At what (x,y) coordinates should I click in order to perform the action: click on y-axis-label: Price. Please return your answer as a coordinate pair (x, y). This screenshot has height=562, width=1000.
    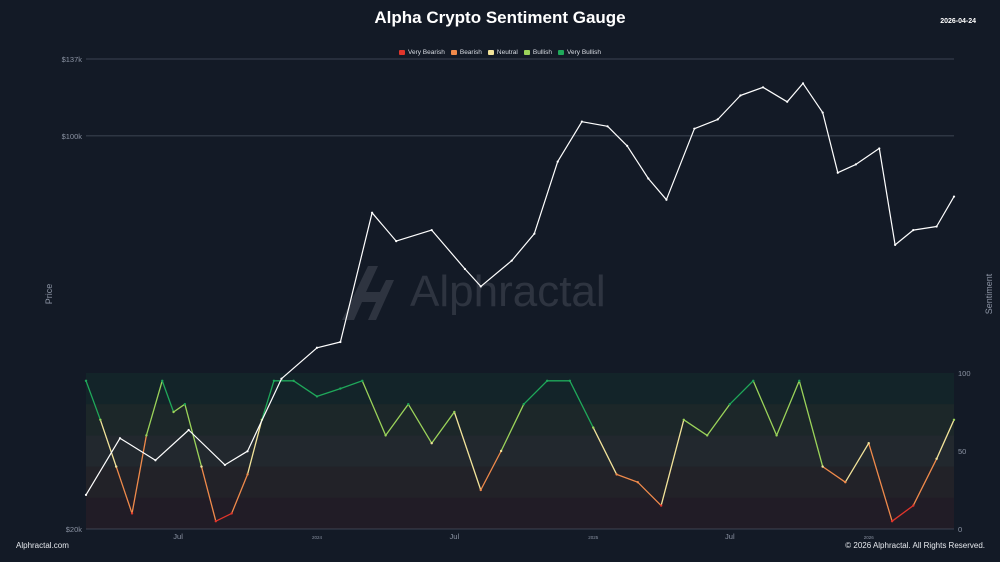
    Looking at the image, I should click on (49, 294).